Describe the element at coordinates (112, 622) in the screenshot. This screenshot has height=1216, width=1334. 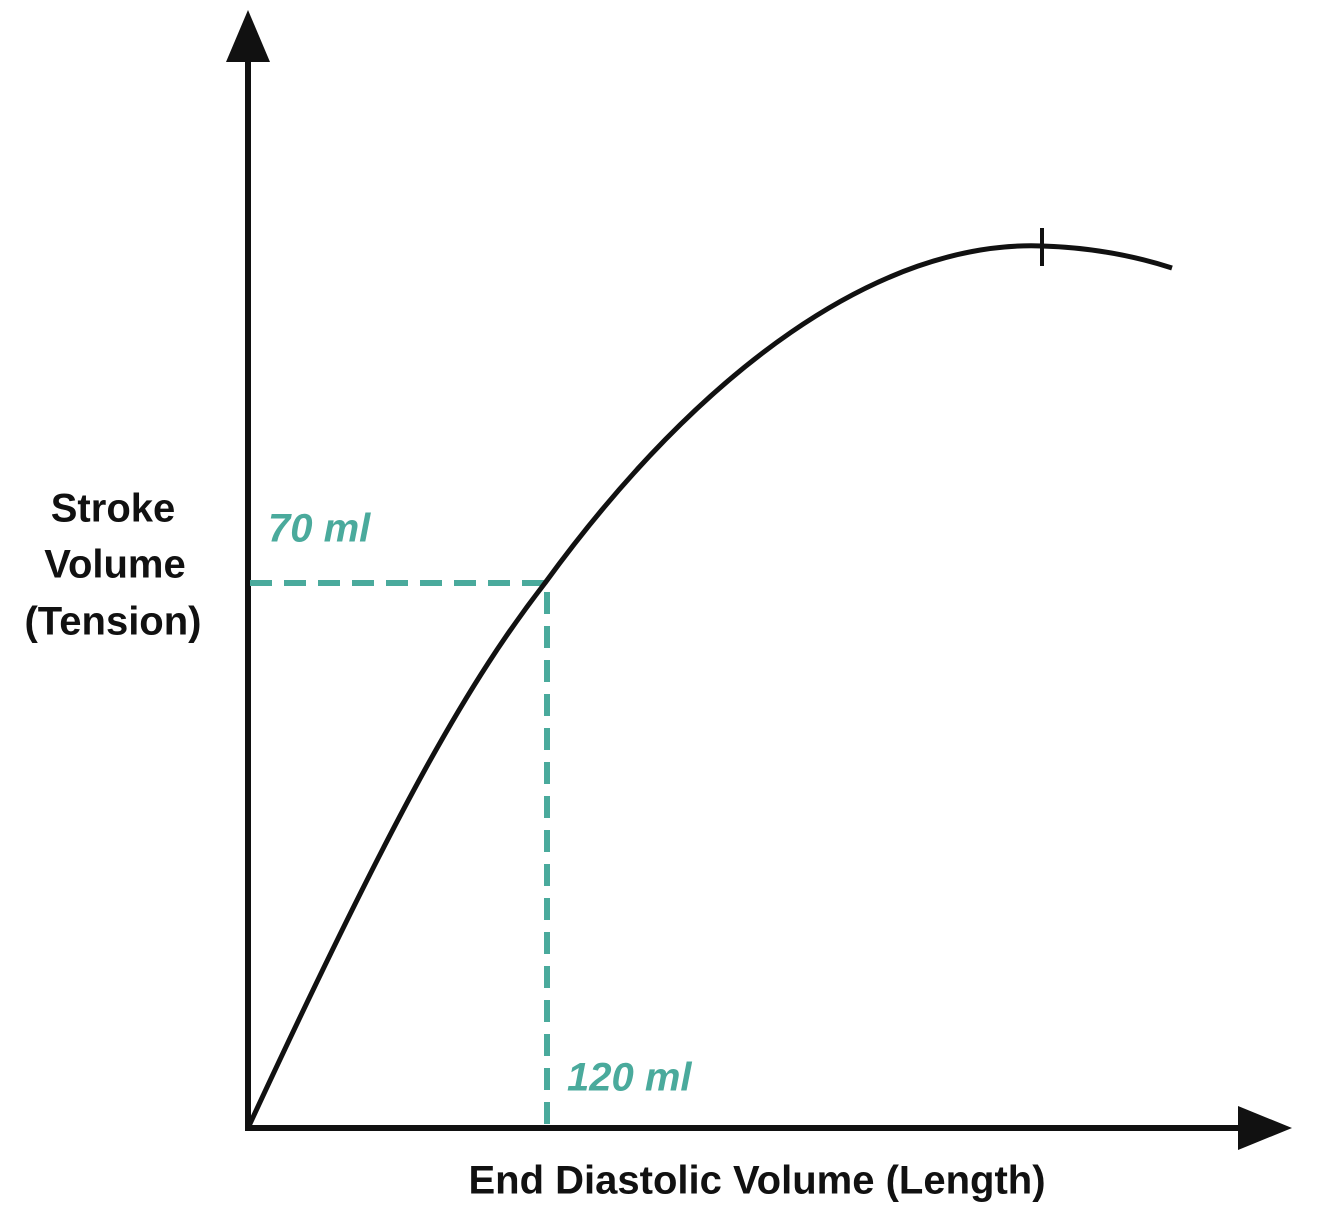
I see `y-axis-label: (Tension)` at that location.